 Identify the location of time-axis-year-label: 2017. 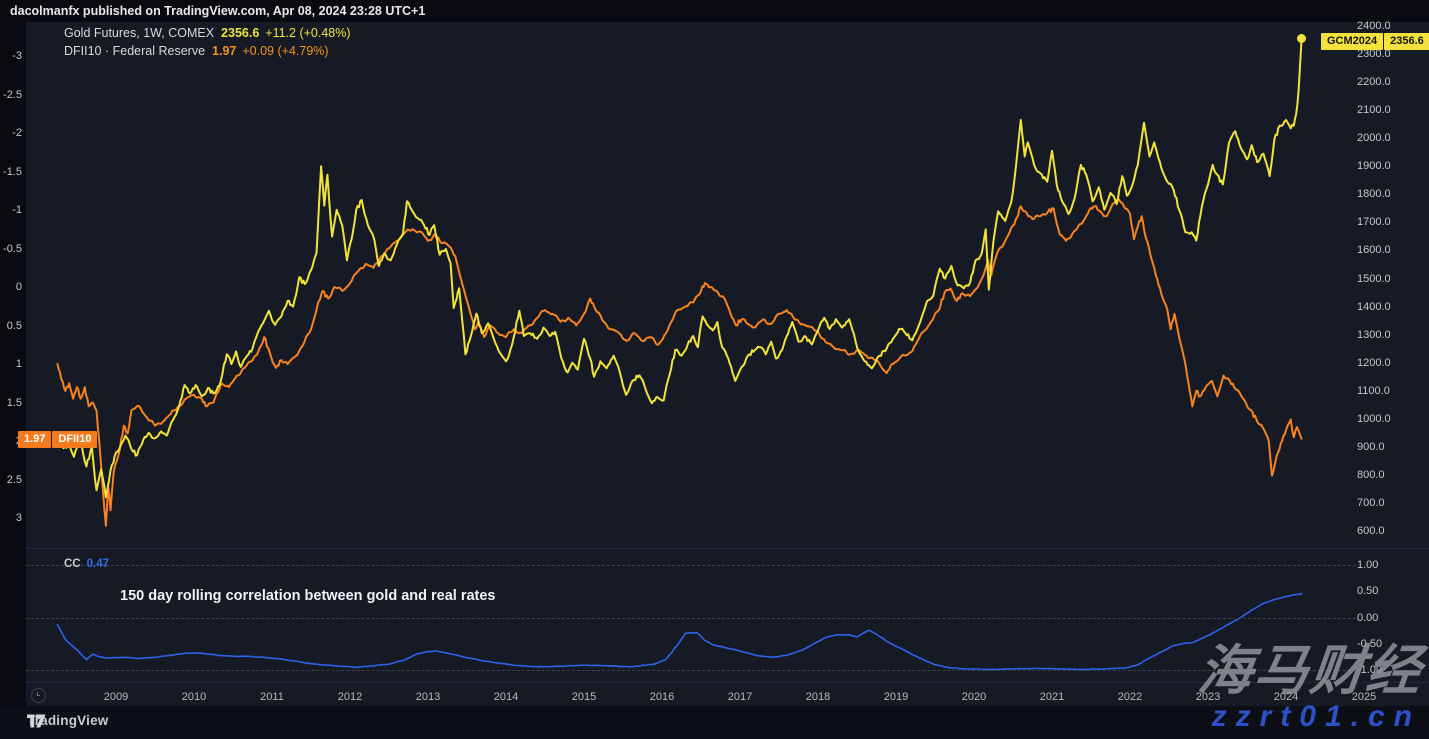
(740, 697).